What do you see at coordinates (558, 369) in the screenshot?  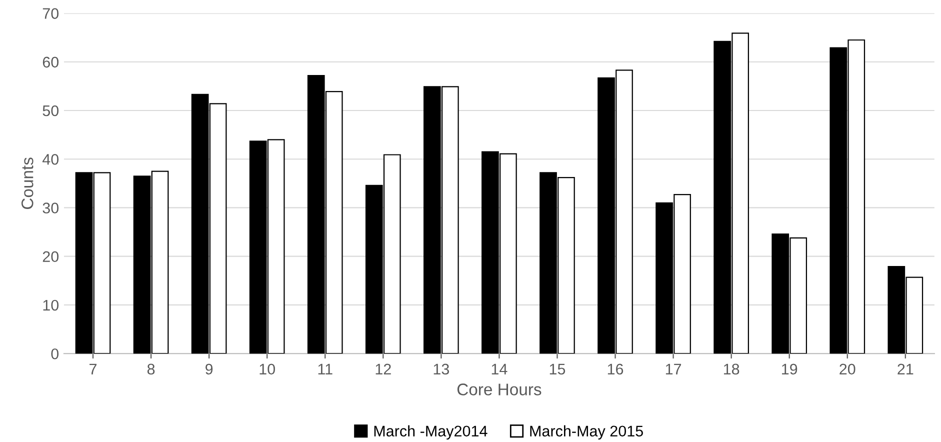 I see `x-tick-label: 15` at bounding box center [558, 369].